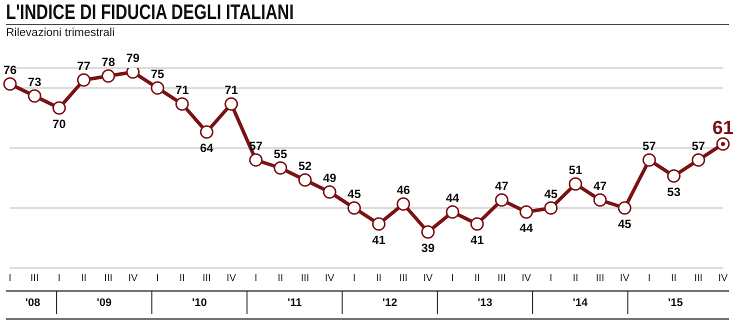  Describe the element at coordinates (428, 248) in the screenshot. I see `data-label: 39` at that location.